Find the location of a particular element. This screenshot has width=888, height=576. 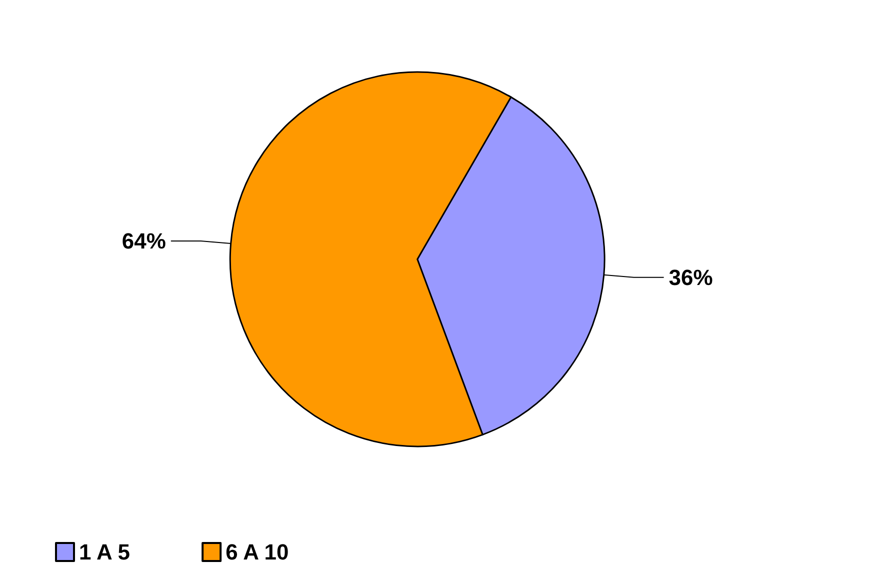

data-label: 36% is located at coordinates (690, 277).